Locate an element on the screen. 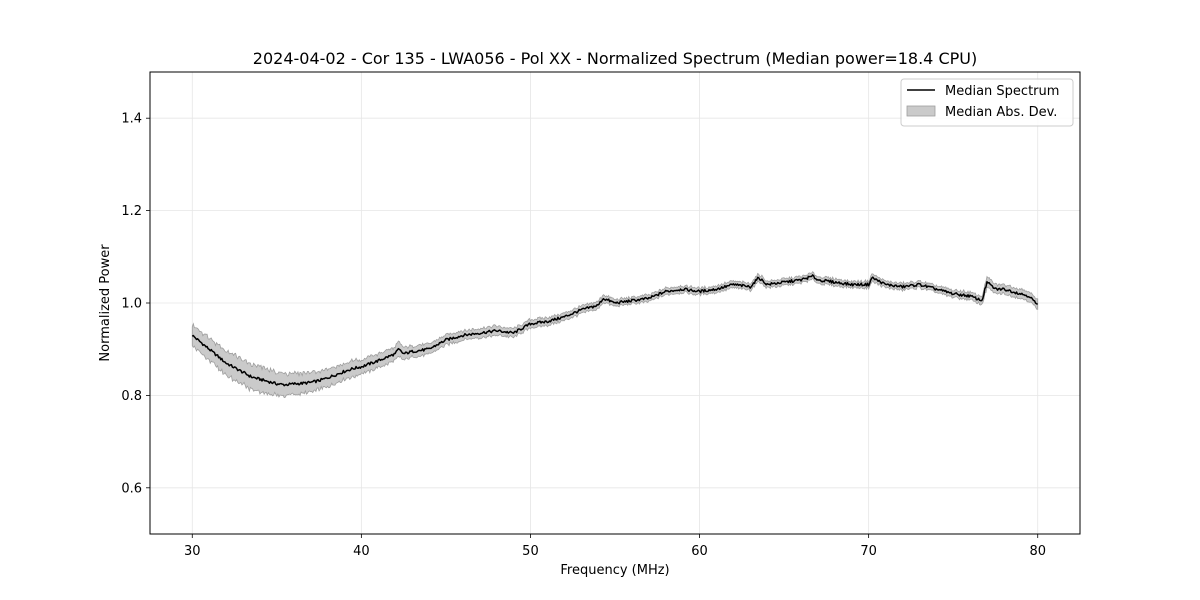 Image resolution: width=1200 pixels, height=600 pixels. y-axis-label: Normalized Power is located at coordinates (105, 303).